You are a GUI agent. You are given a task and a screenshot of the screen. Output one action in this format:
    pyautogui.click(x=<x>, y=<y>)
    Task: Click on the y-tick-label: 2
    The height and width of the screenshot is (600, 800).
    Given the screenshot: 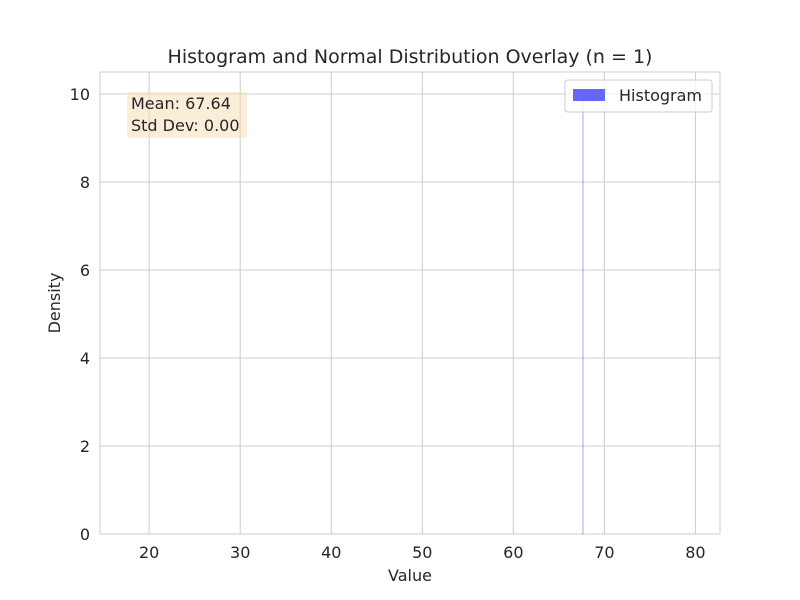 What is the action you would take?
    pyautogui.click(x=85, y=446)
    